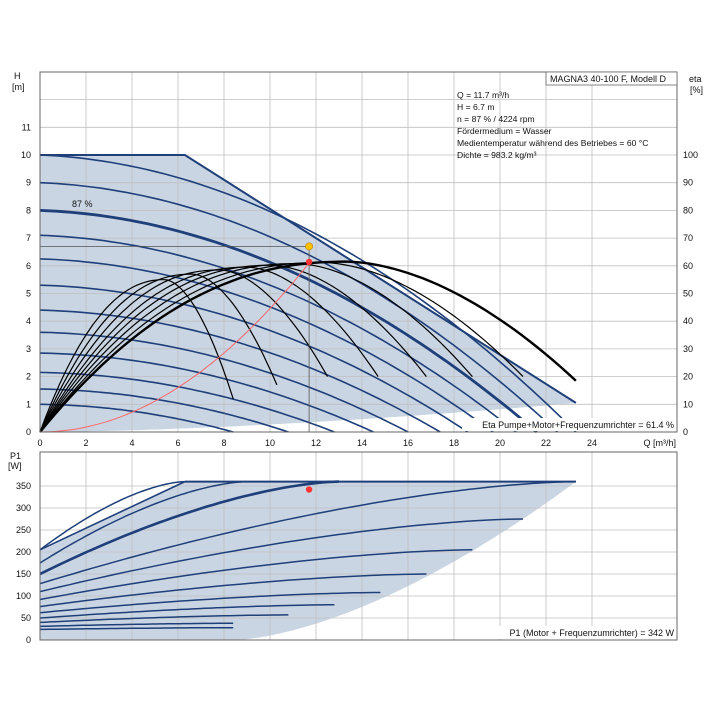 The width and height of the screenshot is (720, 720). I want to click on info-line: Dichte = 983.2 kg/m³, so click(497, 155).